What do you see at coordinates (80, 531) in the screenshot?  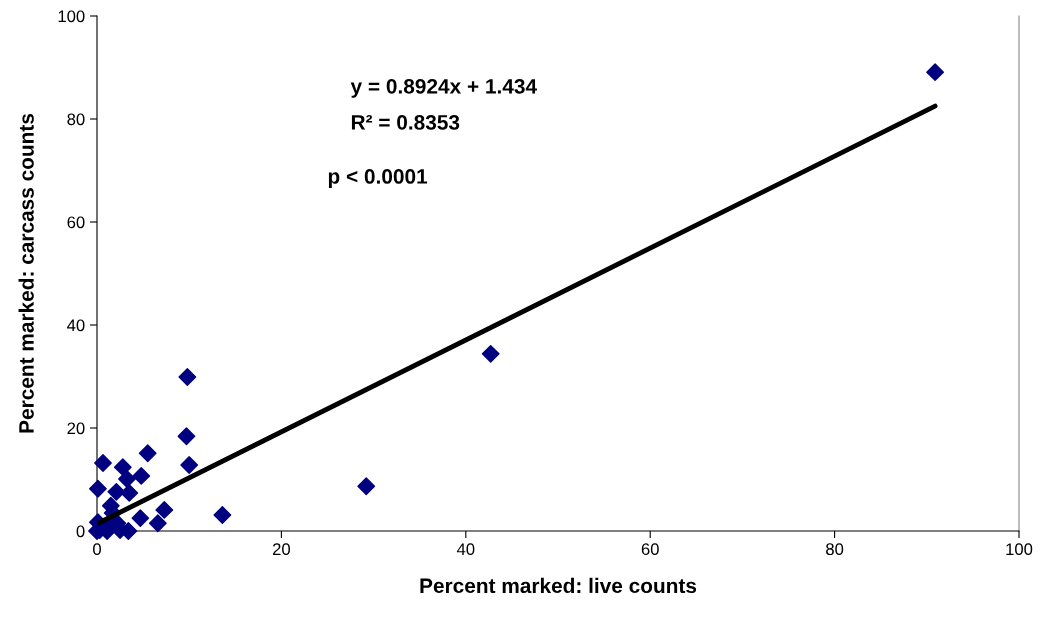 I see `y-tick-label: 0` at bounding box center [80, 531].